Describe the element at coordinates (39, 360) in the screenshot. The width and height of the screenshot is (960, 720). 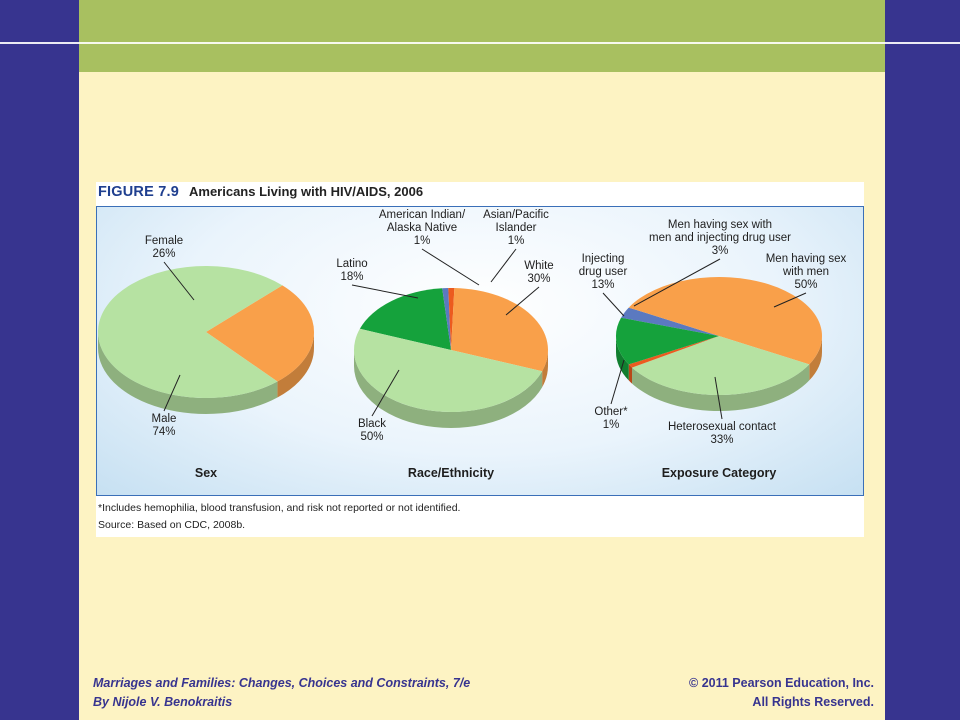
I see `left-frame-bar` at that location.